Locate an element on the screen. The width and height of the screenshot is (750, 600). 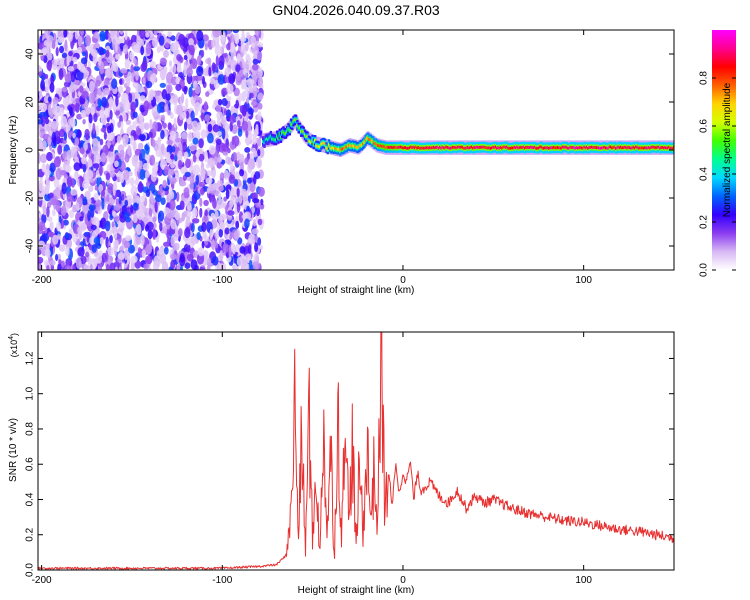
snr-scale-exponent: 4 is located at coordinates (11, 338).